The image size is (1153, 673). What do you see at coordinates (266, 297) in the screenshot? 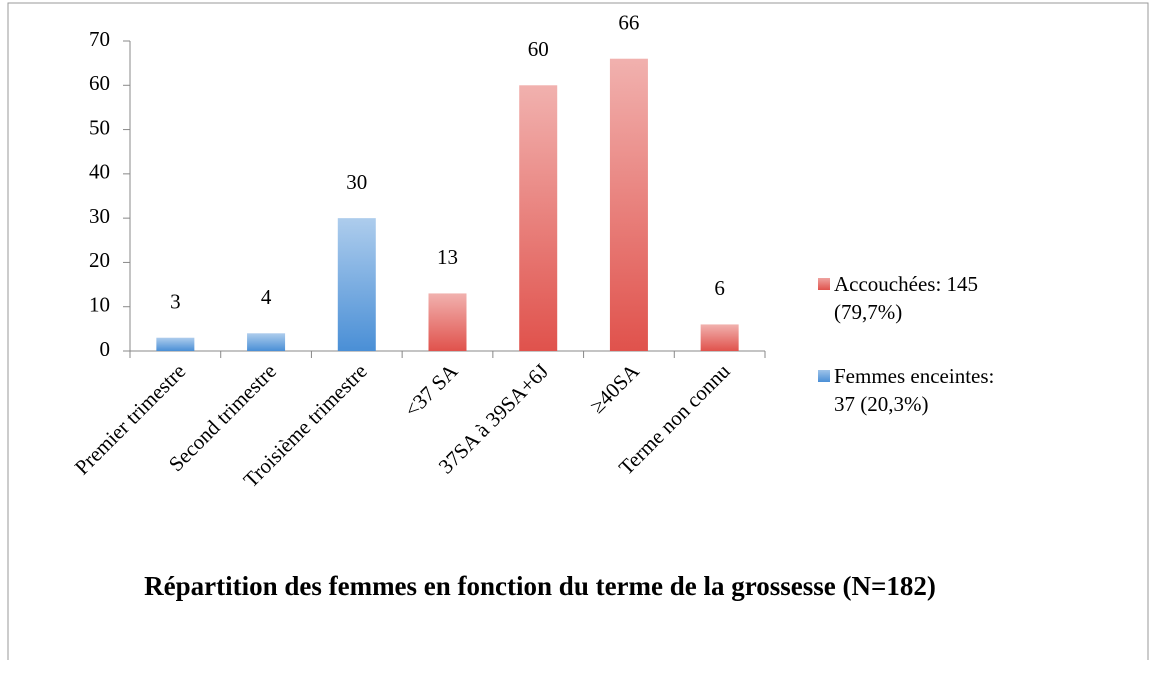
I see `data-label: 4` at bounding box center [266, 297].